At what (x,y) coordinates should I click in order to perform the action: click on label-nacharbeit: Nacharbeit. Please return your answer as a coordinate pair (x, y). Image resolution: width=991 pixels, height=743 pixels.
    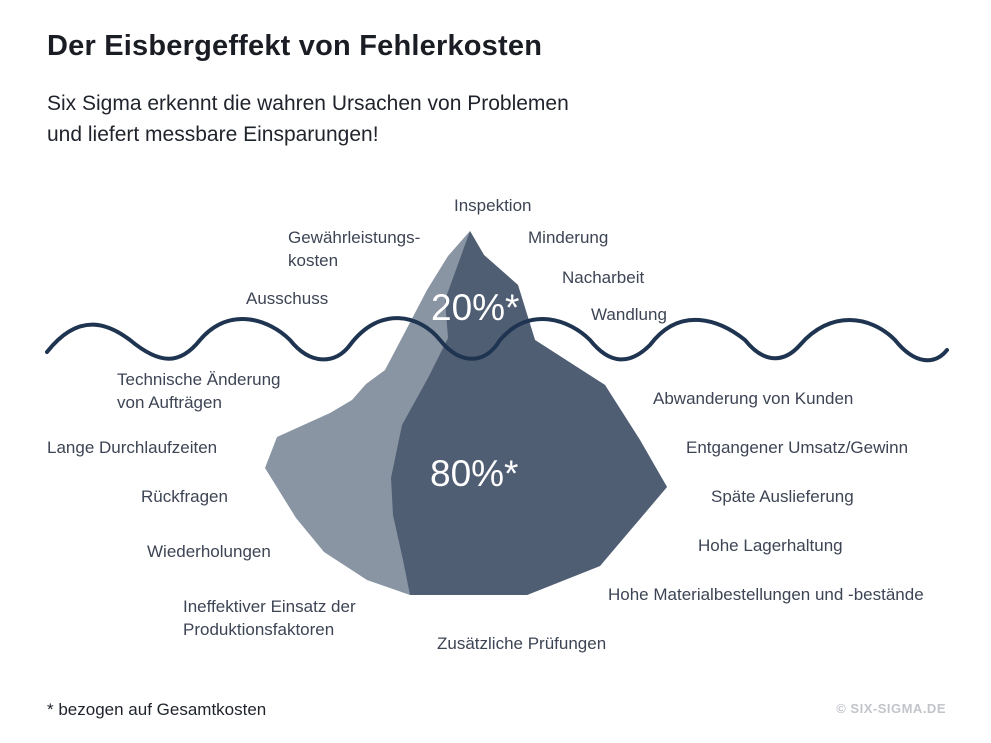
    Looking at the image, I should click on (603, 277).